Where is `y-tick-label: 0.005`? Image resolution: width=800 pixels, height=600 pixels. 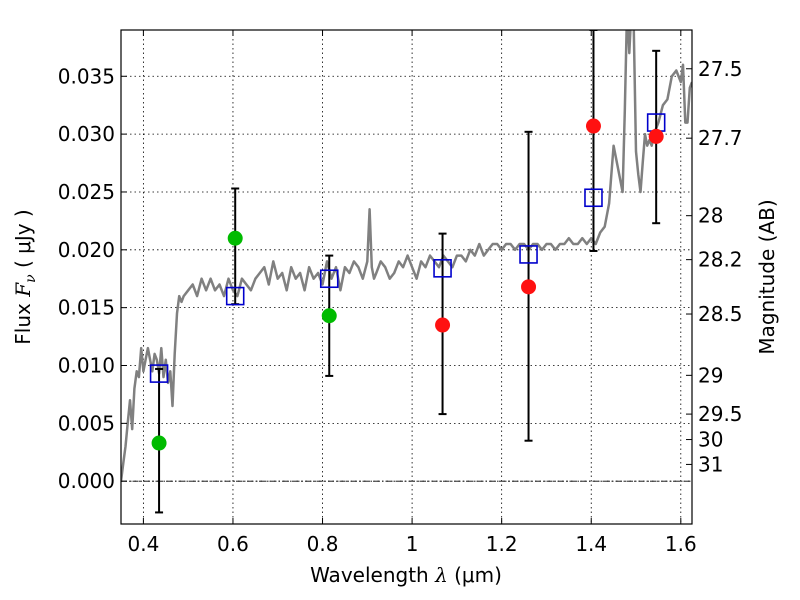
y-tick-label: 0.005 is located at coordinates (86, 423).